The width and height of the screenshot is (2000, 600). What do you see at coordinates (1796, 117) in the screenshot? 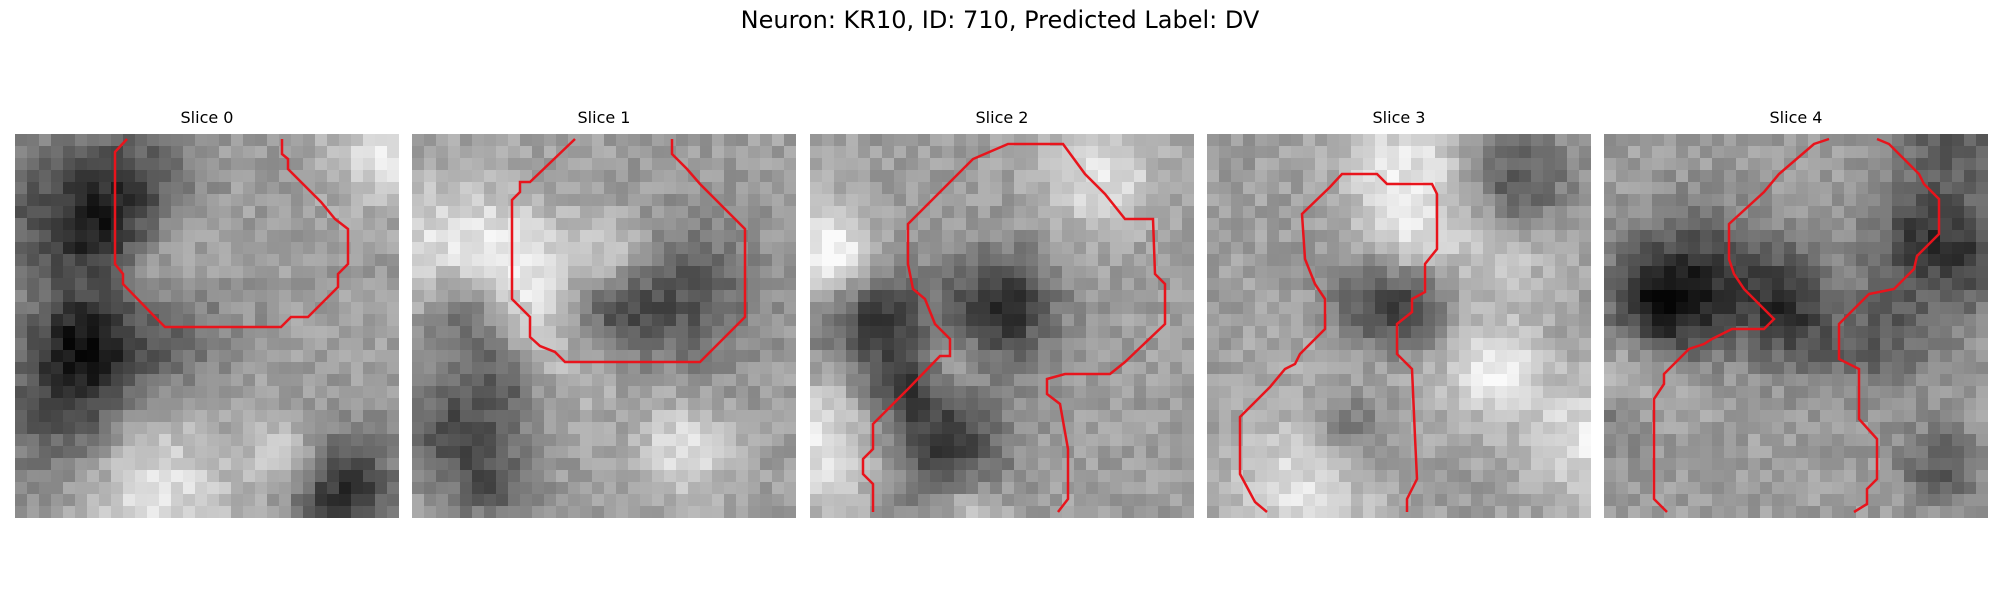
I see `slice-title: Slice 4` at bounding box center [1796, 117].